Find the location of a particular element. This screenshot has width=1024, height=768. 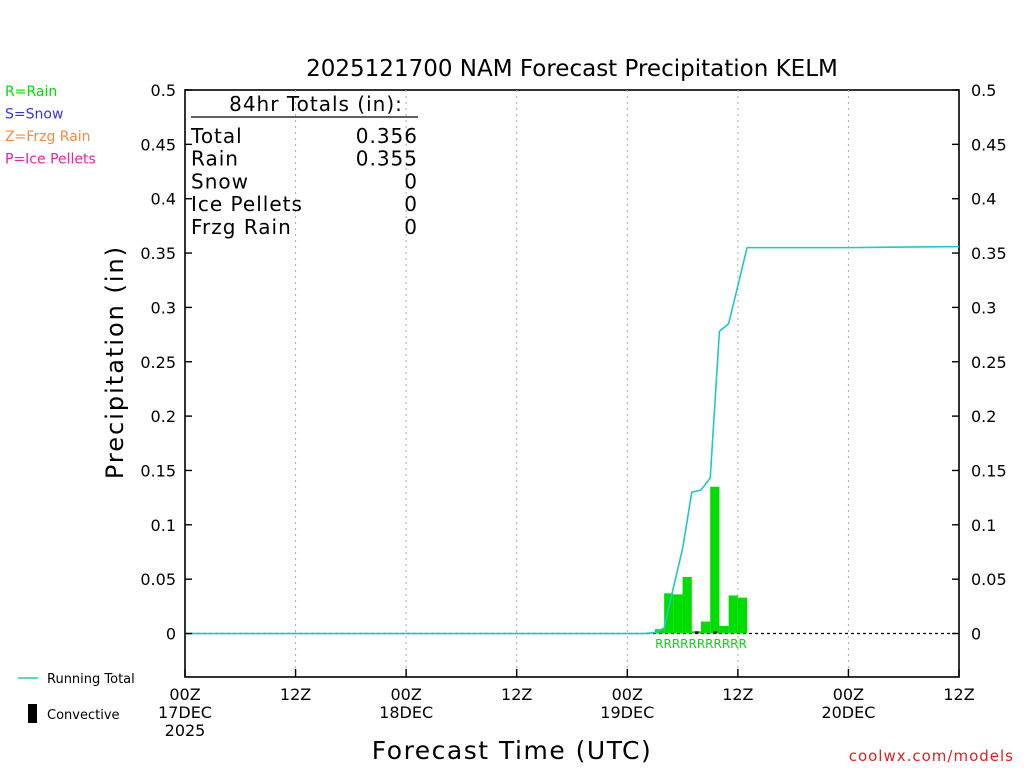

y-tick-label-right-7: 0.35 is located at coordinates (989, 253).